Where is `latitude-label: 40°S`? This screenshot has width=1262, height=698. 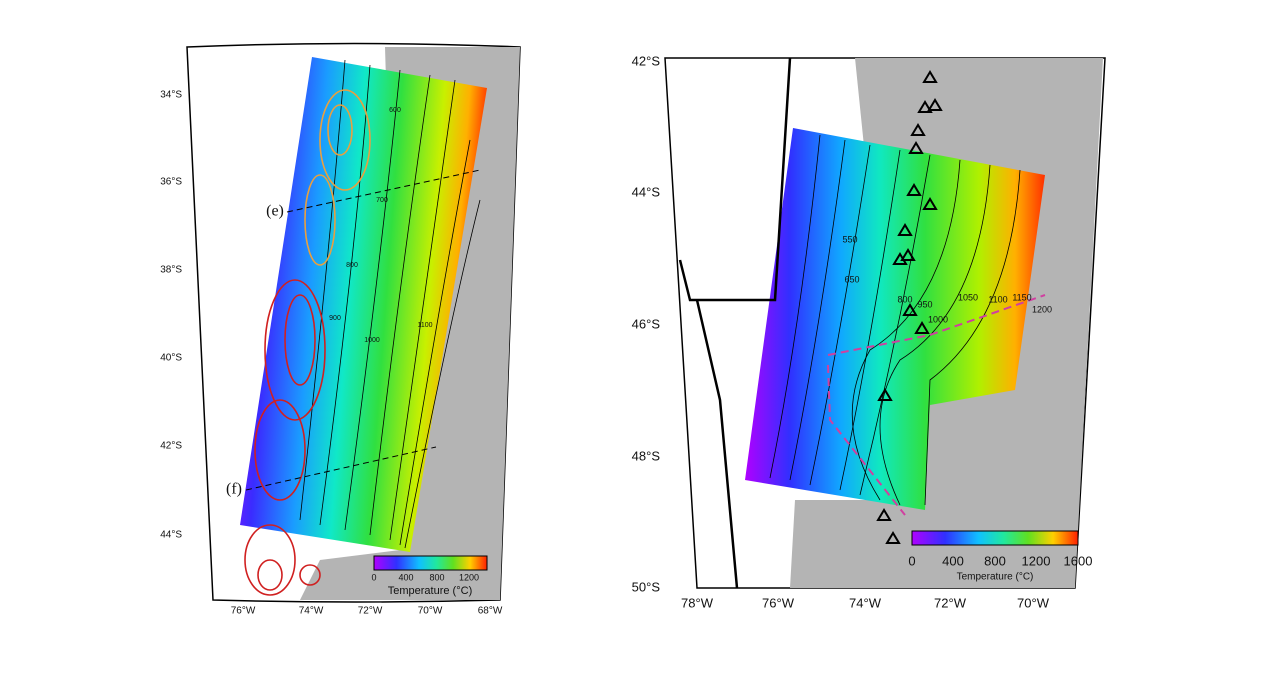
latitude-label: 40°S is located at coordinates (171, 358).